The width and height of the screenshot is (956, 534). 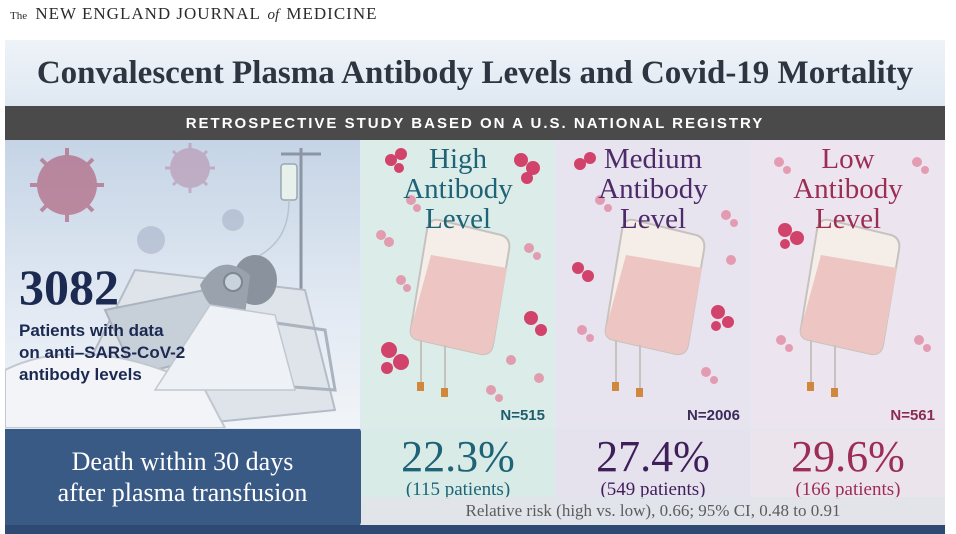 What do you see at coordinates (848, 489) in the screenshot?
I see `death-count-low: (166 patients)` at bounding box center [848, 489].